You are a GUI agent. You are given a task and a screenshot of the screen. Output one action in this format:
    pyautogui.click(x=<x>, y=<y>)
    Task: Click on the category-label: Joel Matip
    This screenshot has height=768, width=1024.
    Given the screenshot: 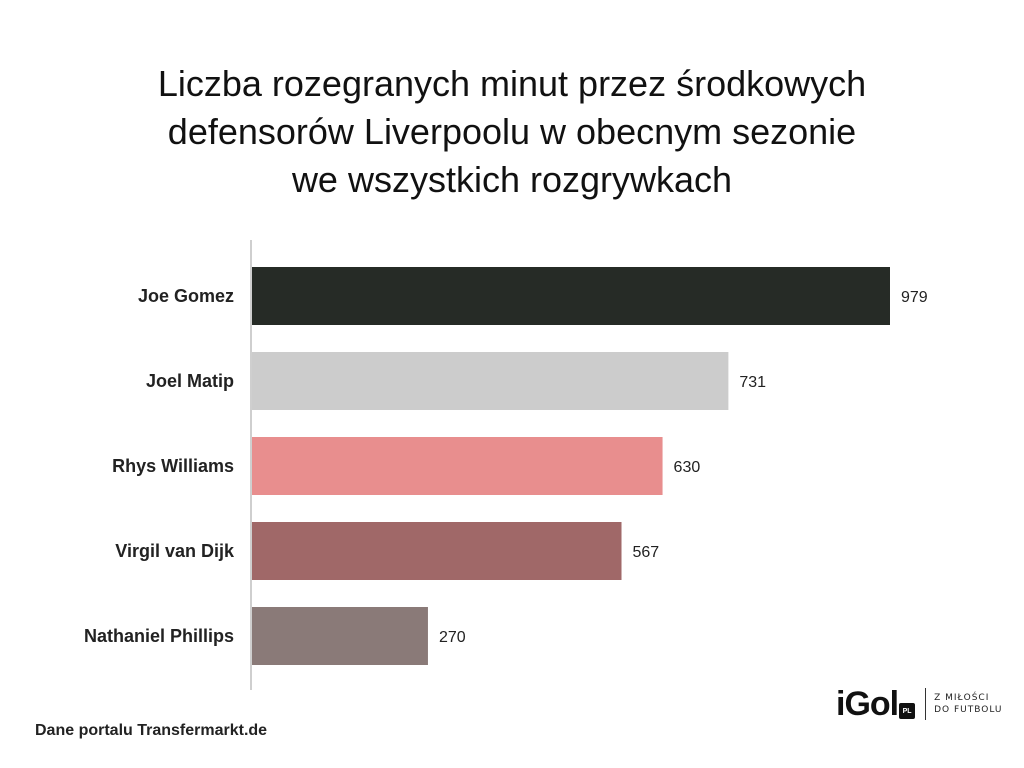 What is the action you would take?
    pyautogui.click(x=190, y=381)
    